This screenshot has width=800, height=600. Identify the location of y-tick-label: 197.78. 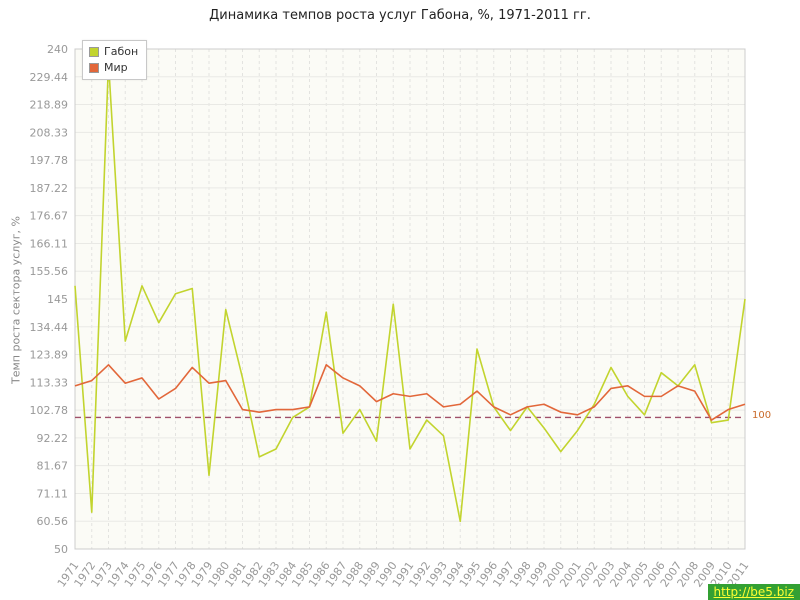
(49, 160).